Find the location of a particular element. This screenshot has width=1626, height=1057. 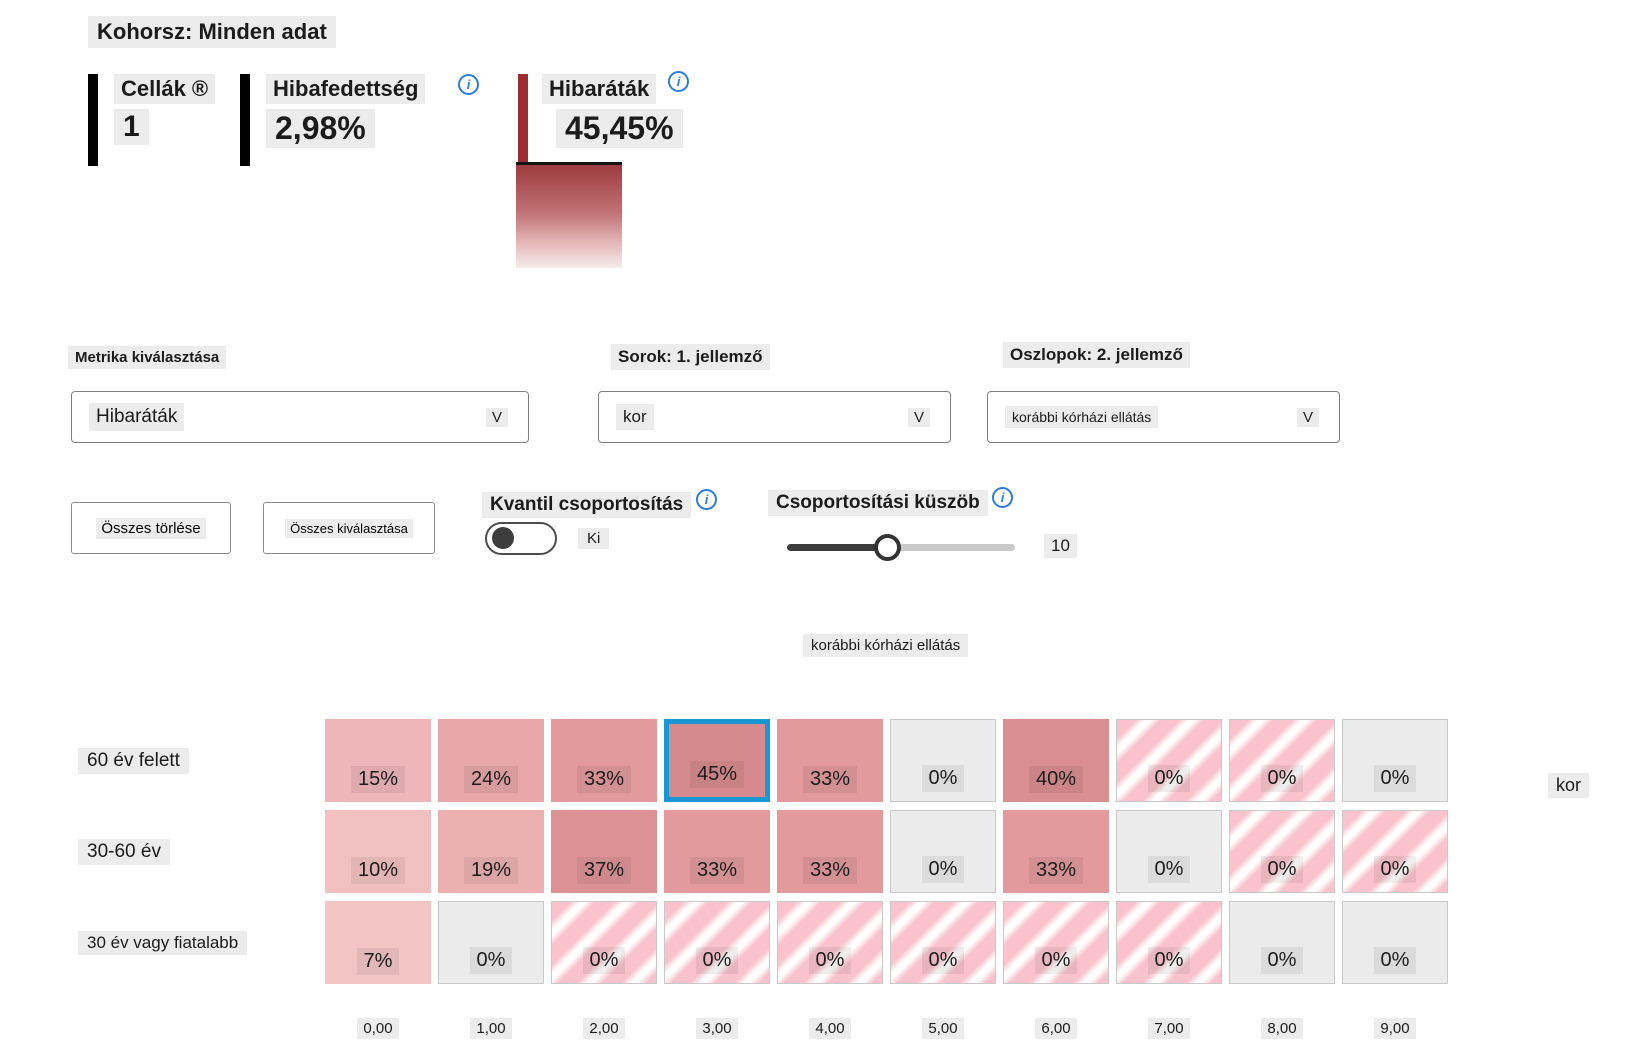

heatmap-cell-value: 10% is located at coordinates (378, 870).